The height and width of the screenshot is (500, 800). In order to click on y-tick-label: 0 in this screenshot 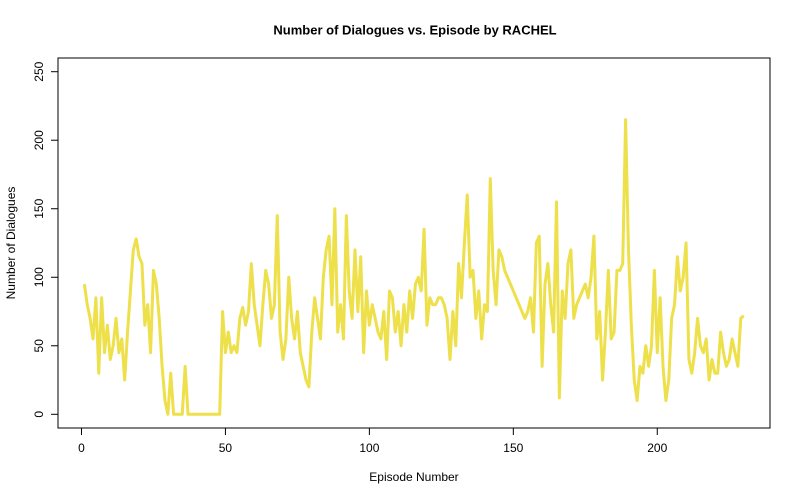, I will do `click(39, 414)`.